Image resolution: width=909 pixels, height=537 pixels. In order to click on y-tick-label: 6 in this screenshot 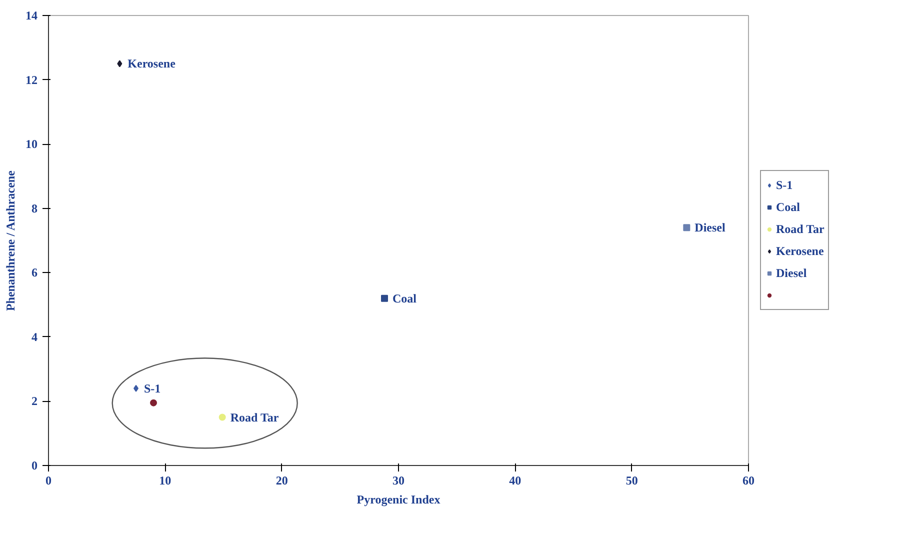, I will do `click(35, 273)`.